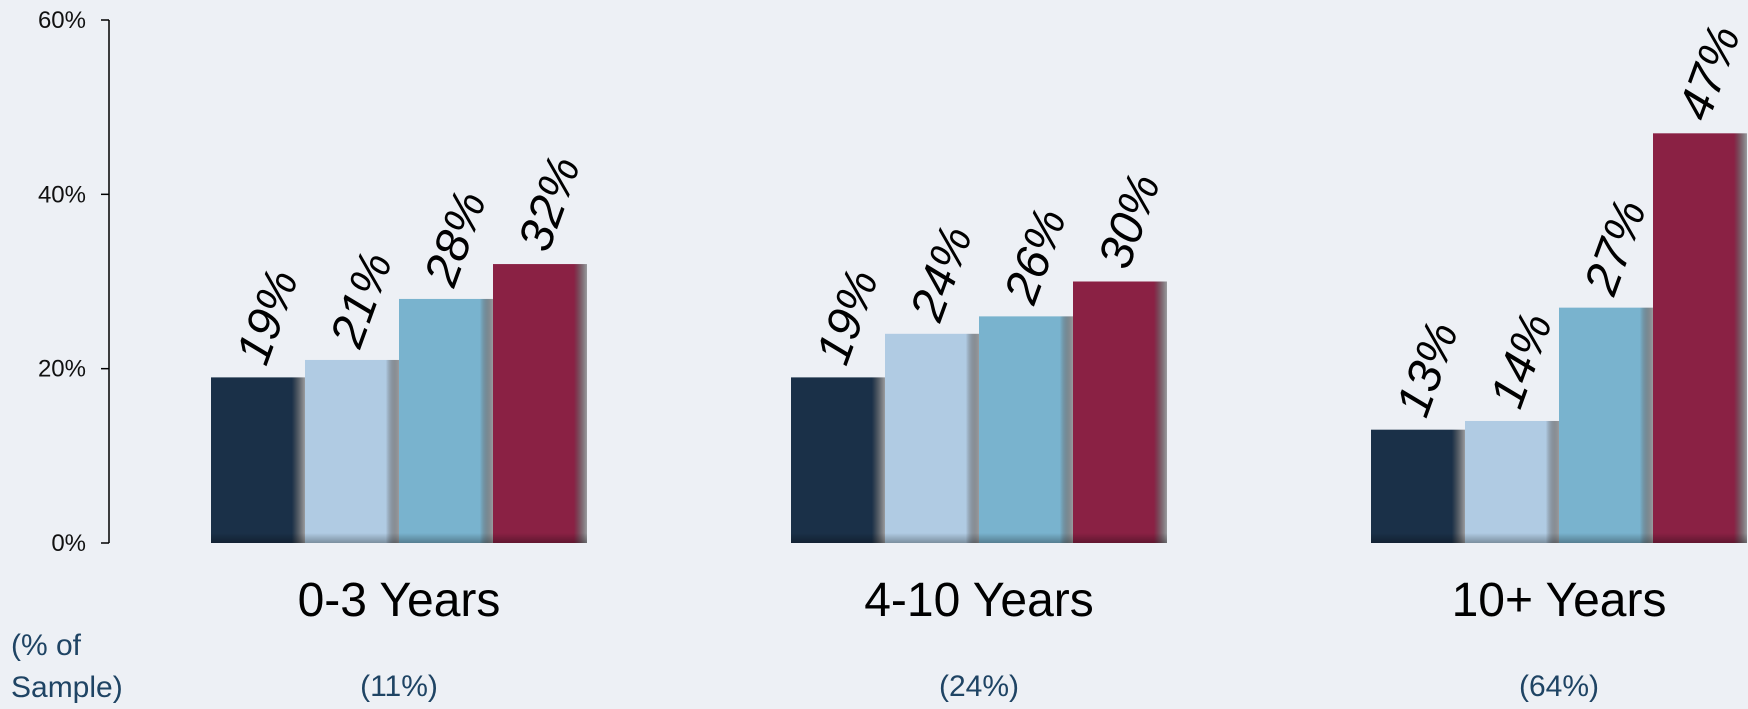  What do you see at coordinates (62, 20) in the screenshot?
I see `y-tick-label: 60%` at bounding box center [62, 20].